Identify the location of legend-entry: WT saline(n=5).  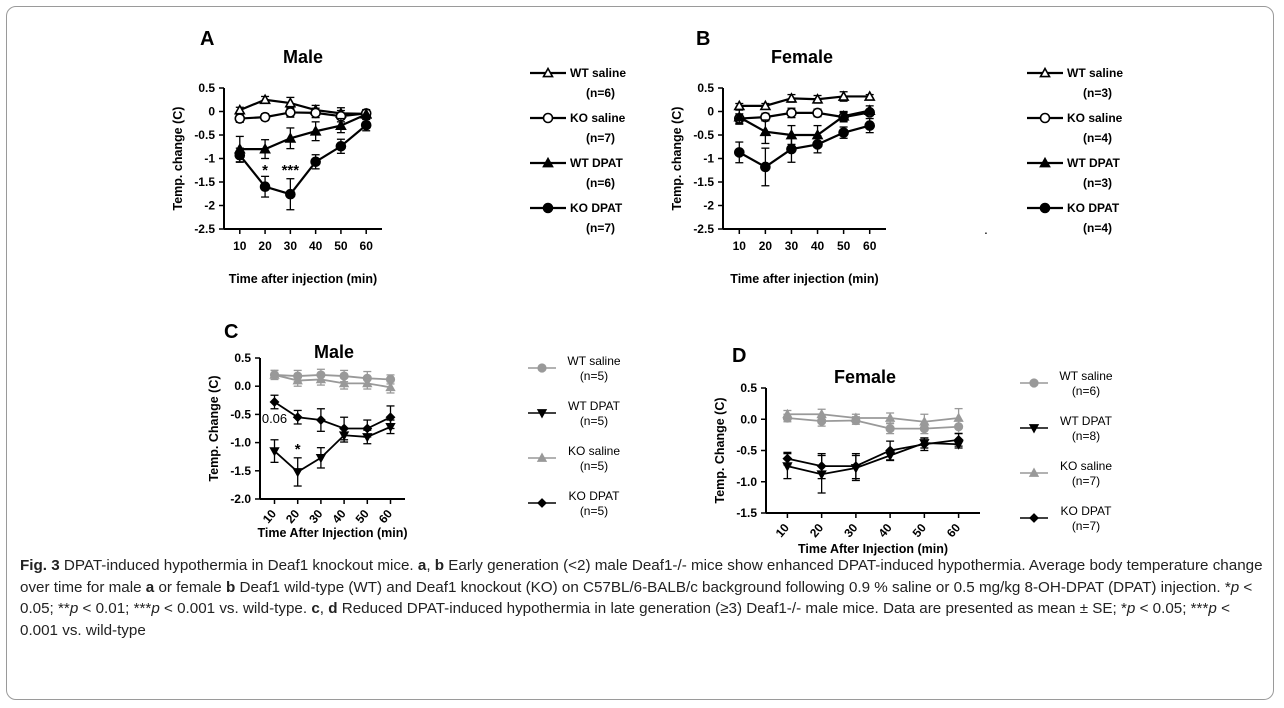
(574, 368).